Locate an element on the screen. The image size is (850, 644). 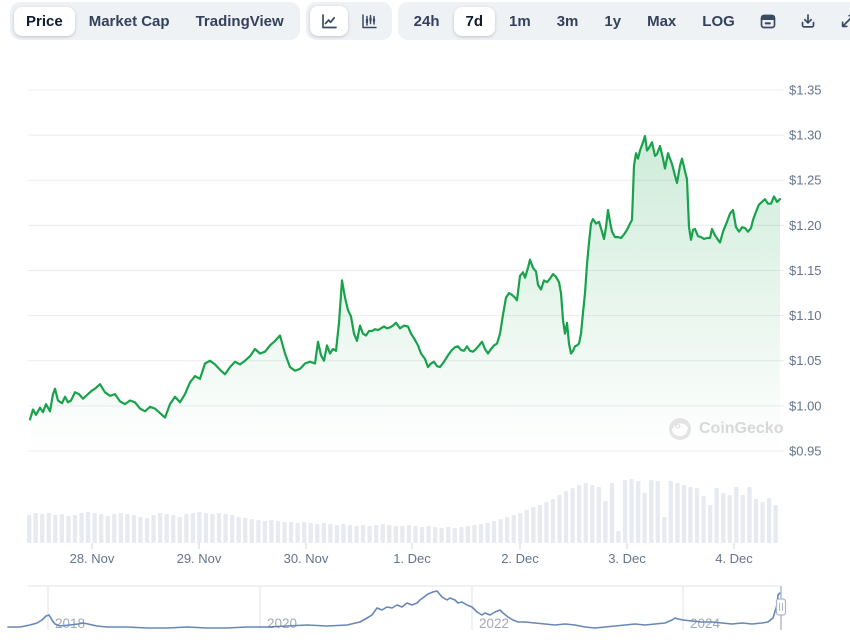
date-range-picker-button is located at coordinates (768, 21).